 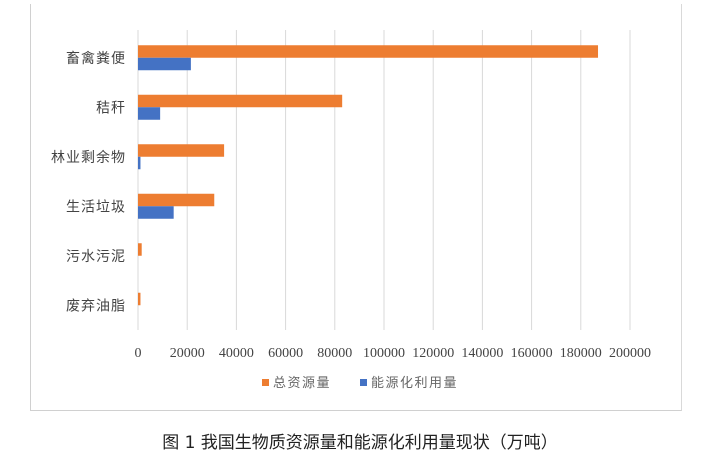 I want to click on x-tick-label: 40000, so click(x=236, y=353).